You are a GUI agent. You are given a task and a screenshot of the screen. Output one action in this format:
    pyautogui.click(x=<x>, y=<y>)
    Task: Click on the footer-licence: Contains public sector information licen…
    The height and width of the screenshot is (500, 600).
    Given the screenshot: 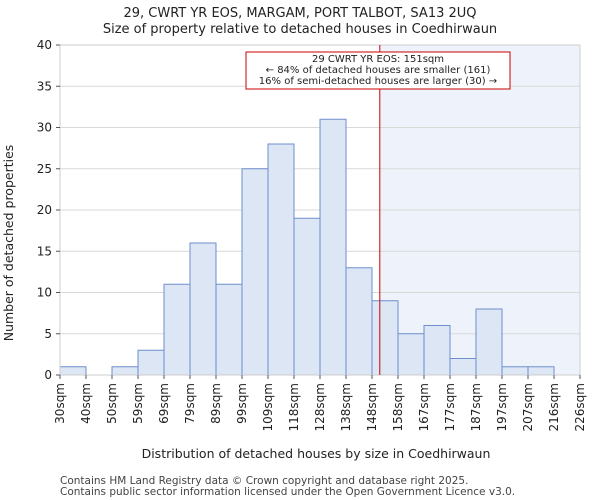 What is the action you would take?
    pyautogui.click(x=287, y=492)
    